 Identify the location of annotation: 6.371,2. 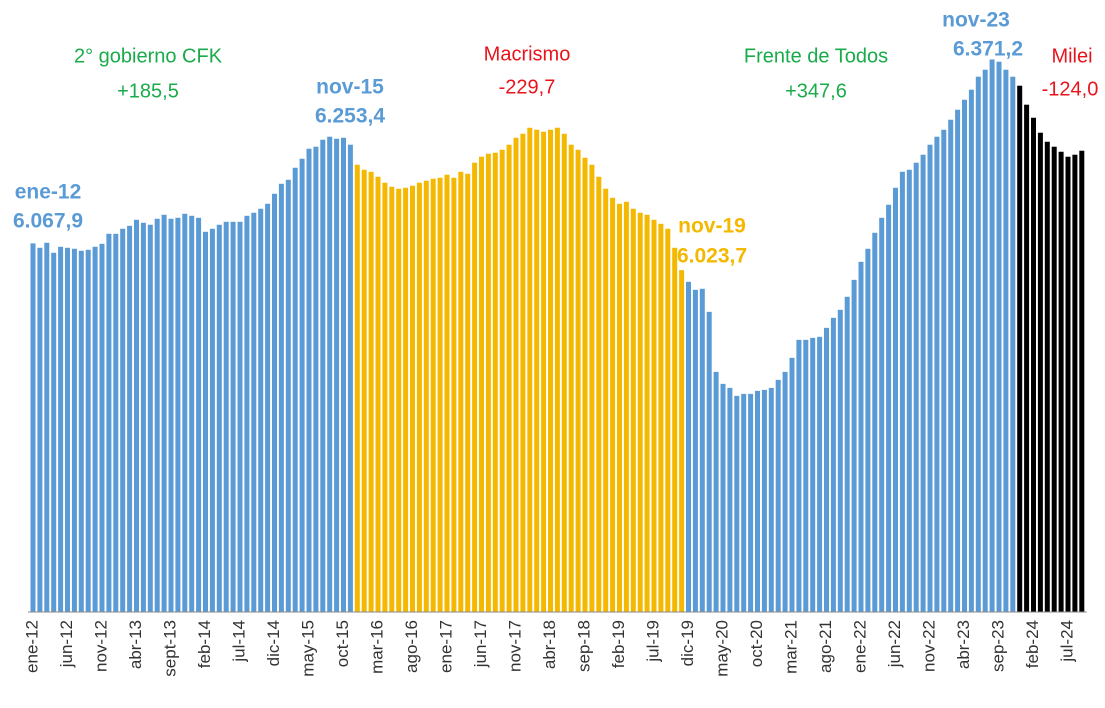
(988, 49).